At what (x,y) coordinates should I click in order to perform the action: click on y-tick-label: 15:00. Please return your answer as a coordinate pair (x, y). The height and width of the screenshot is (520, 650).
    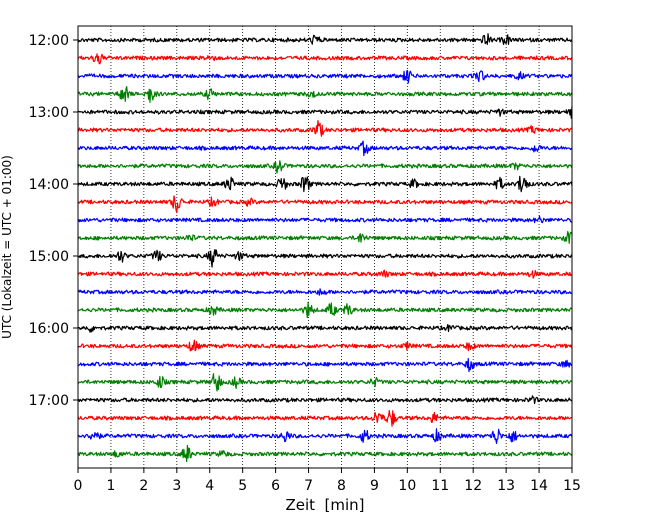
    Looking at the image, I should click on (49, 257).